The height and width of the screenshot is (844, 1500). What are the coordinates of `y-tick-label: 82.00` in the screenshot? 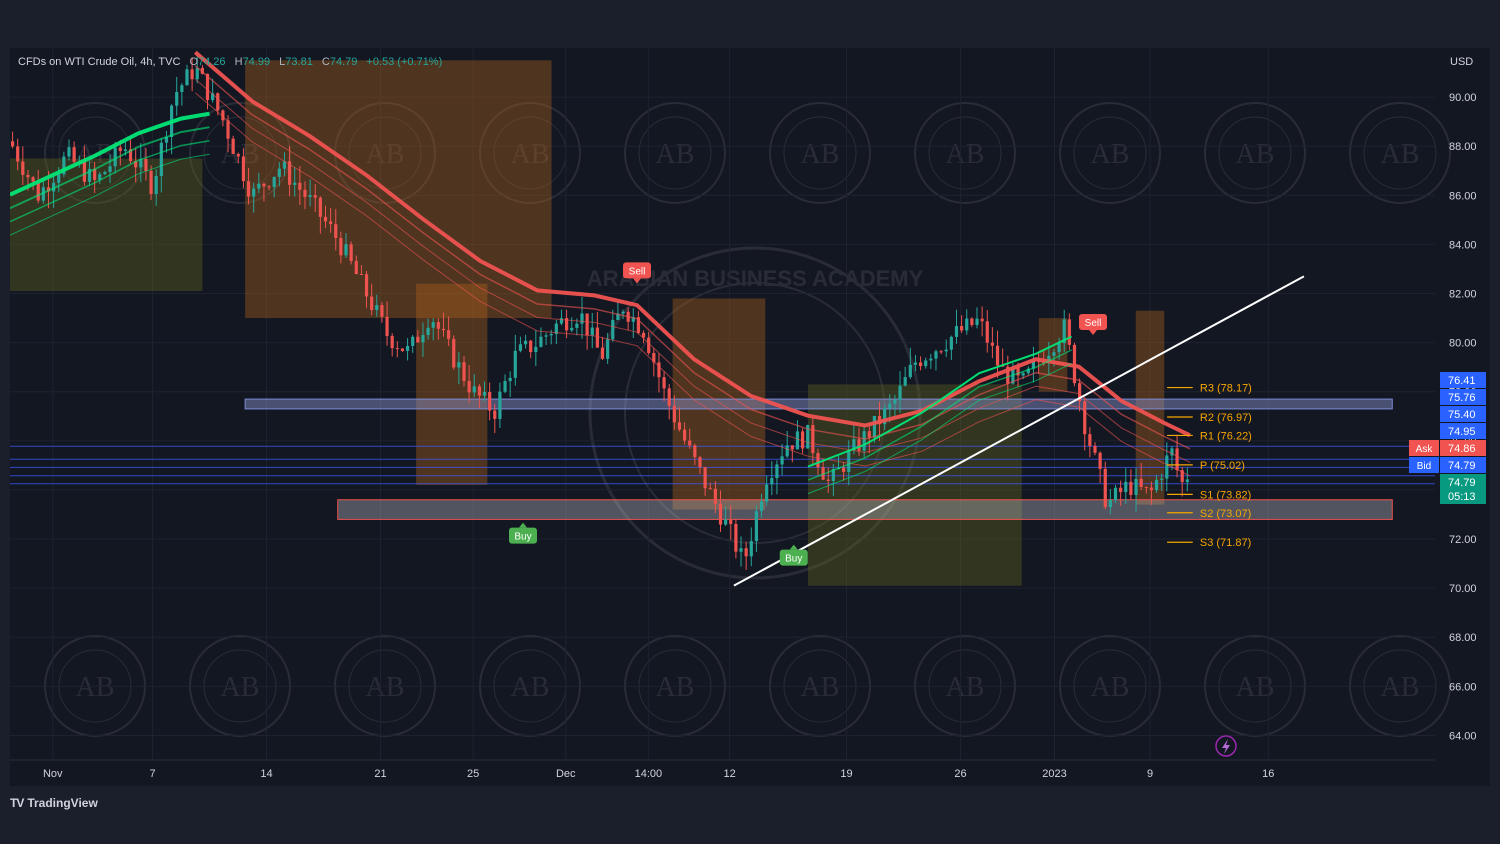 It's located at (1463, 295).